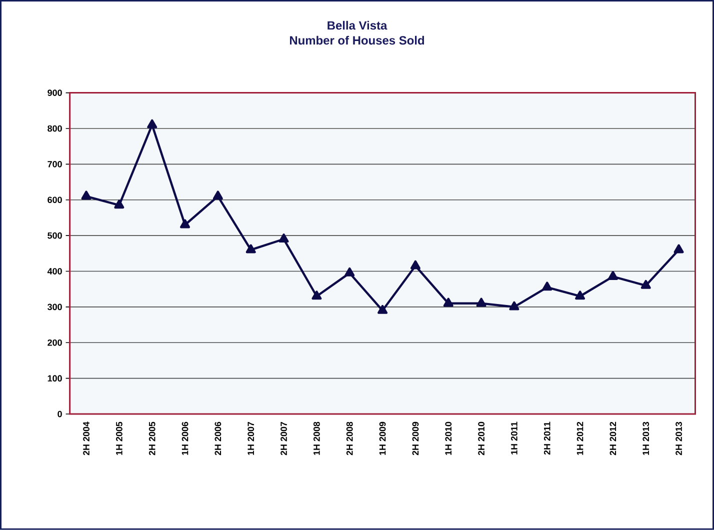 The height and width of the screenshot is (530, 714). I want to click on x-tick-label: 2H 2008, so click(349, 439).